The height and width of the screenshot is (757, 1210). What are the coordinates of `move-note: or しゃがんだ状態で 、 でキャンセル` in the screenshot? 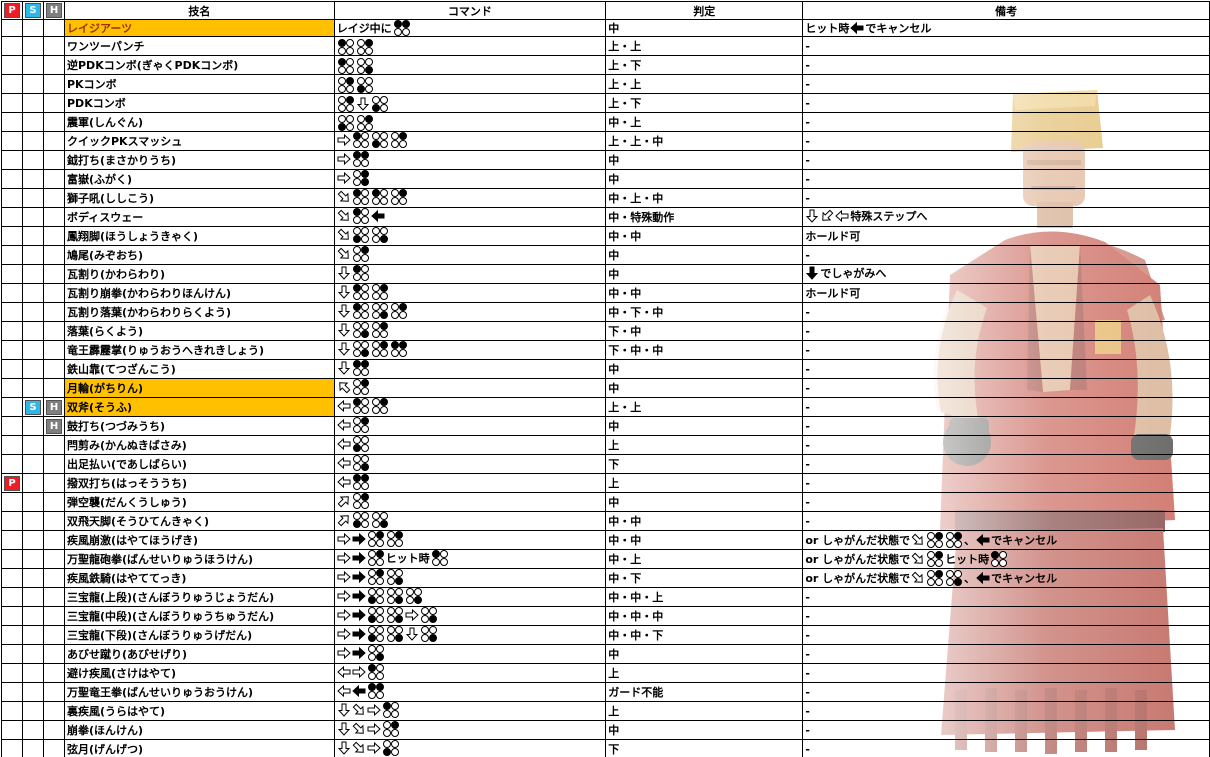 It's located at (1006, 540).